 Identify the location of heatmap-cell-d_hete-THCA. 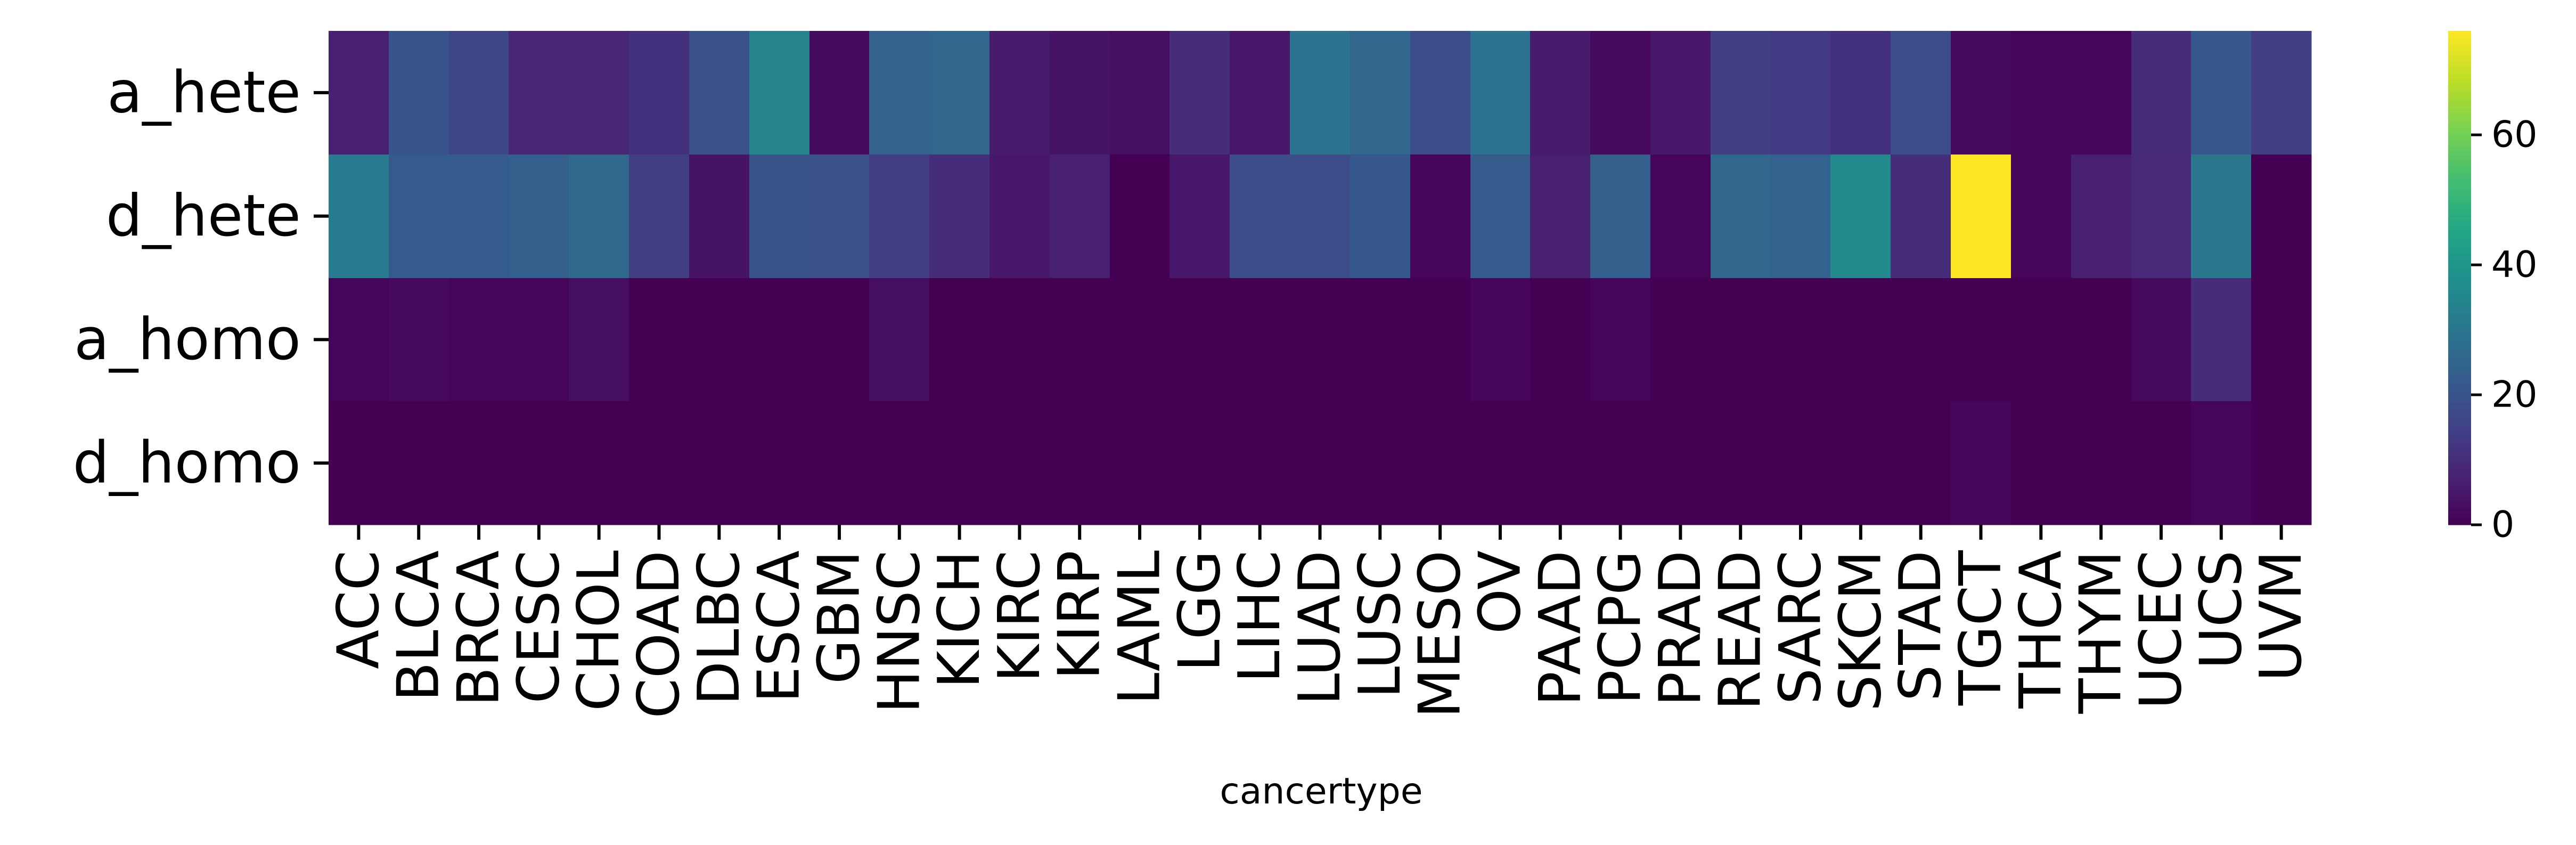
(2041, 217).